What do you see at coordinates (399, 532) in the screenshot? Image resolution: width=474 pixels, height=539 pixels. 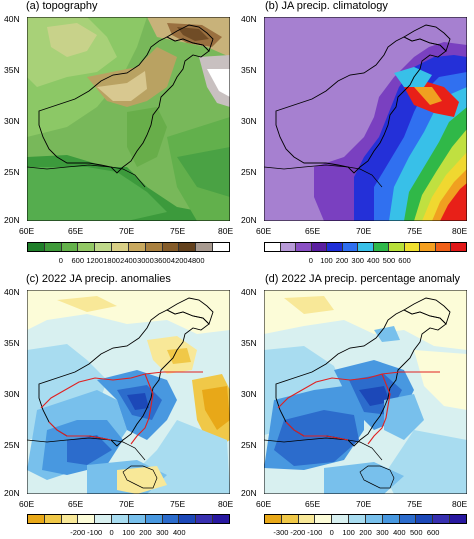 I see `colorbar-tick-label: 400` at bounding box center [399, 532].